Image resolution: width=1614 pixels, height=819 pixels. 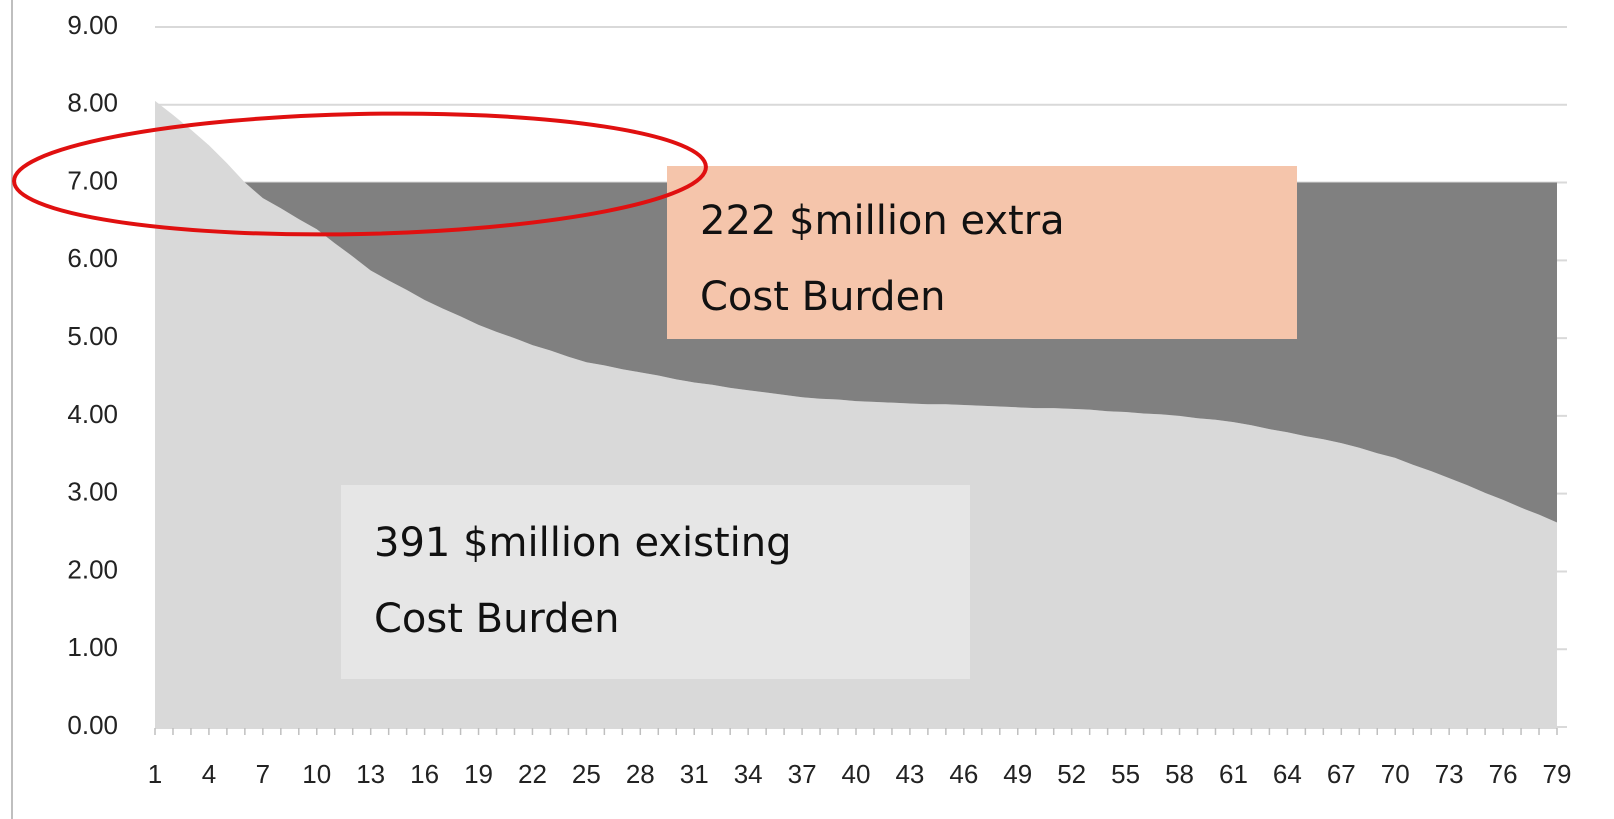 What do you see at coordinates (1125, 774) in the screenshot?
I see `x-tick-label: 55` at bounding box center [1125, 774].